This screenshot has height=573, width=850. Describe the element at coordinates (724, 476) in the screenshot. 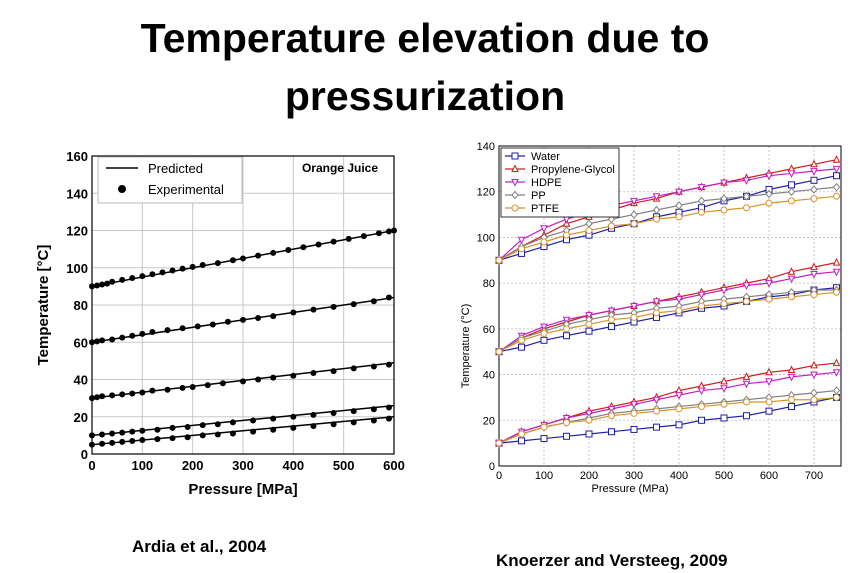

I see `x-tick-label: 500` at that location.